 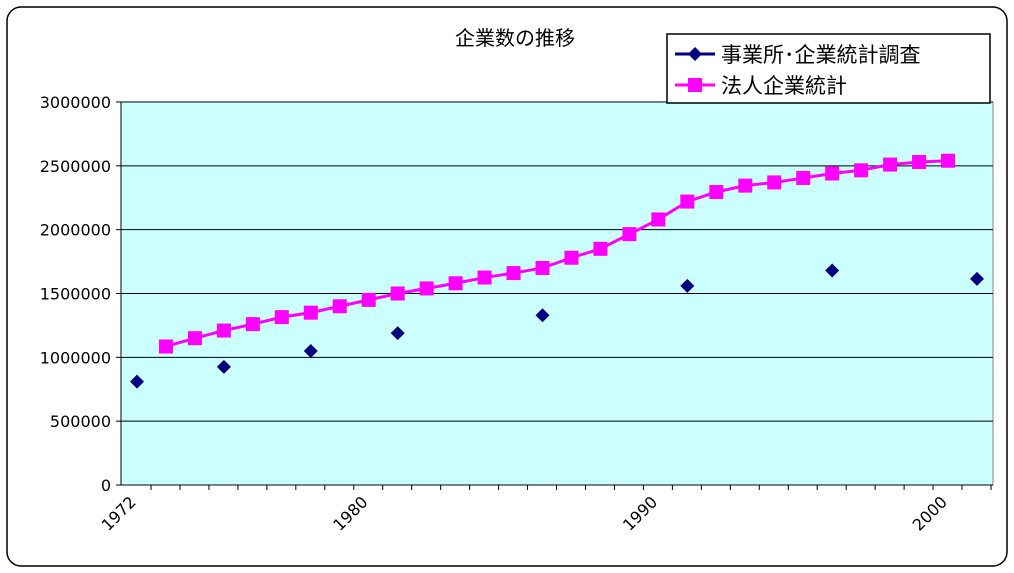 I want to click on legend-box, so click(x=828, y=68).